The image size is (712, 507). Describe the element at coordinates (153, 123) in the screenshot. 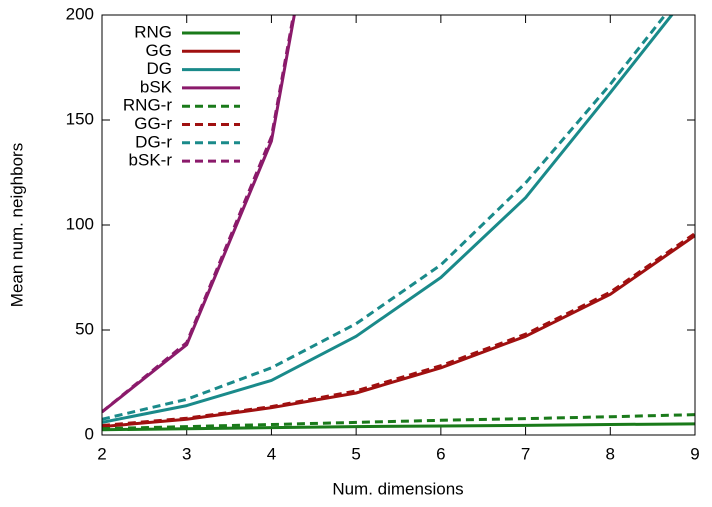

I see `legend-label: GG-r` at that location.